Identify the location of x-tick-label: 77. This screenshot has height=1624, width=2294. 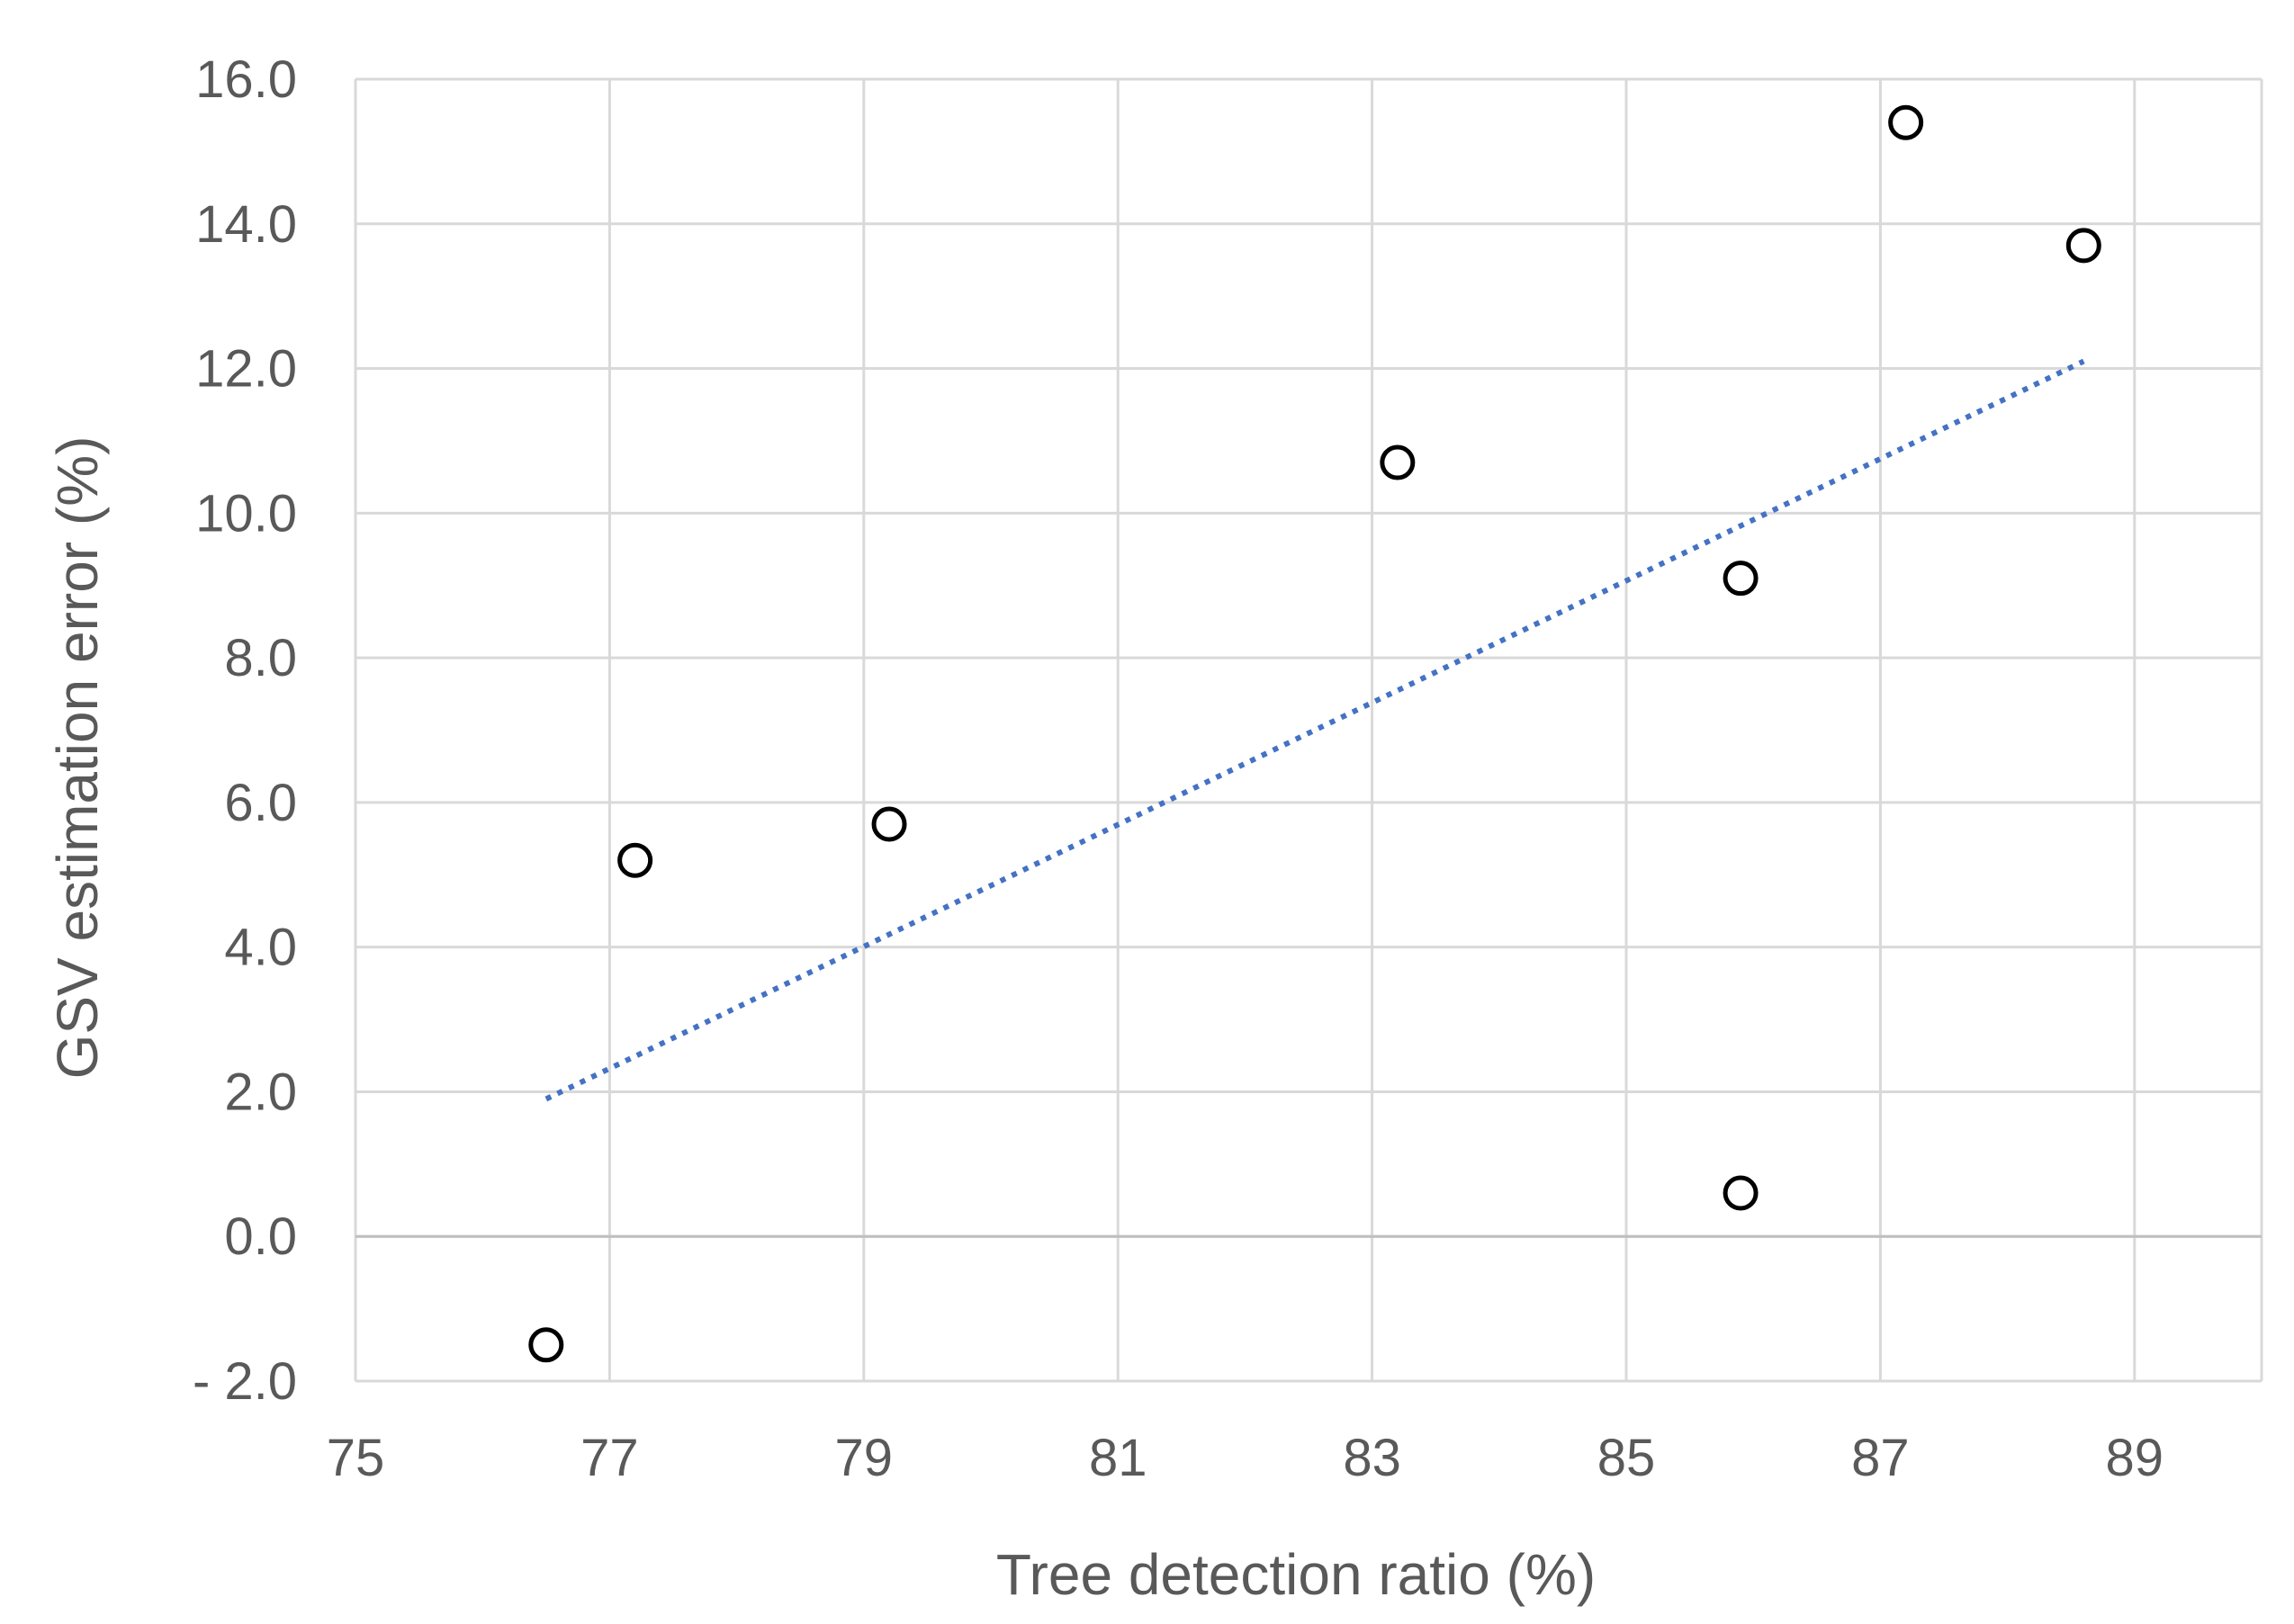
(609, 1458).